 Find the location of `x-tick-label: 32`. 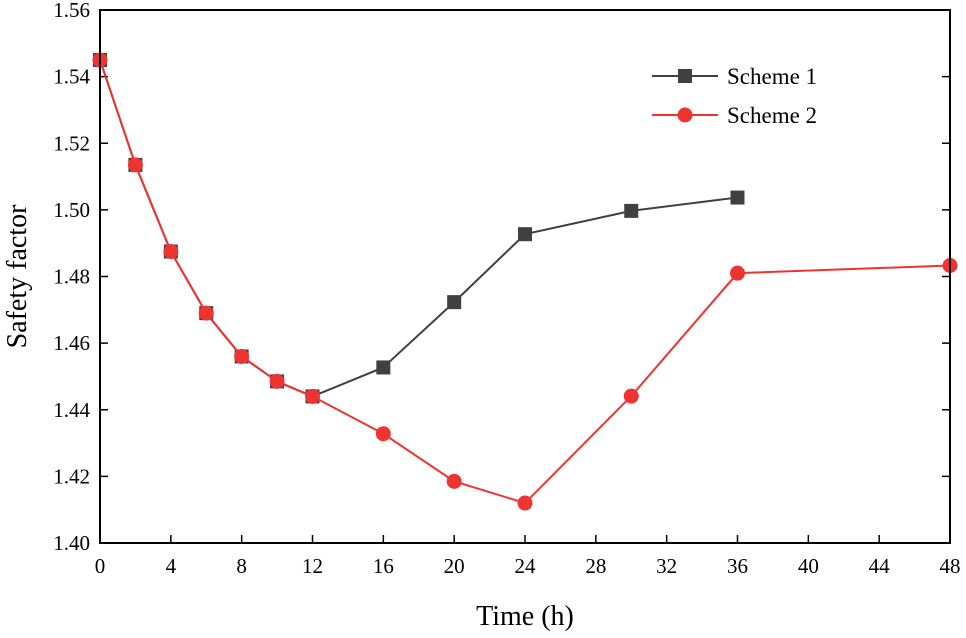

x-tick-label: 32 is located at coordinates (666, 566).